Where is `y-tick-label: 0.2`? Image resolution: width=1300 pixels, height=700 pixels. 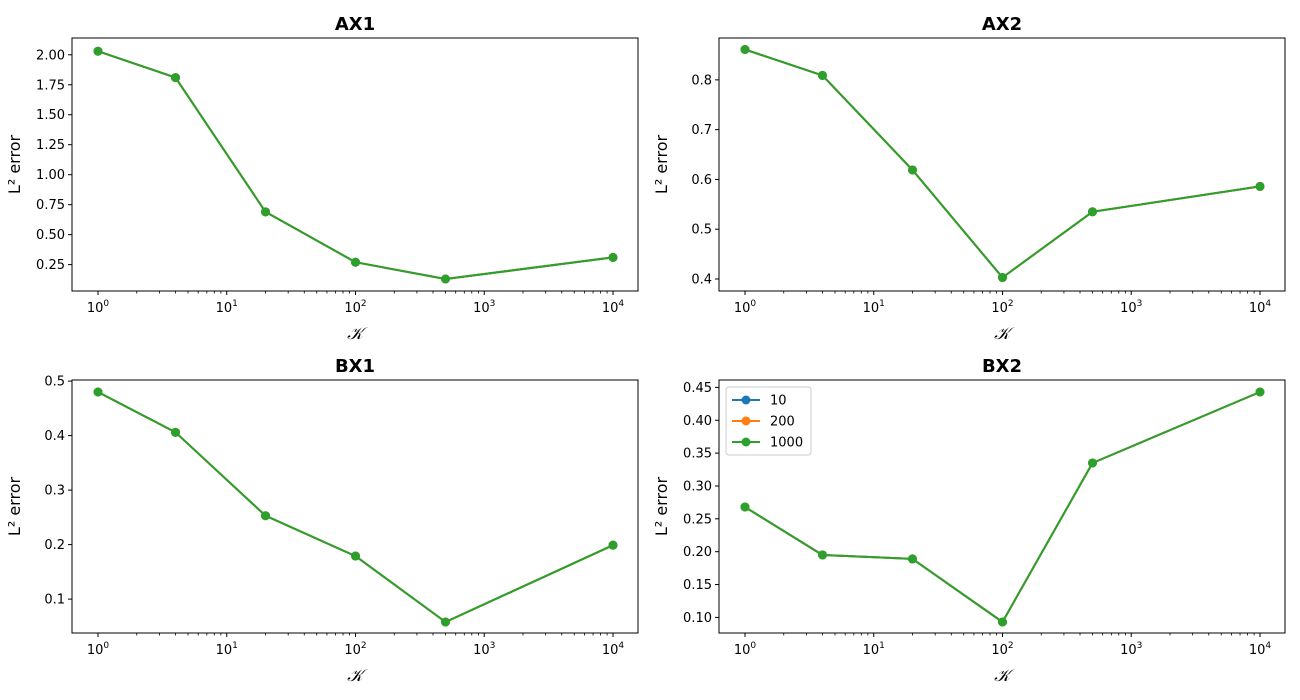
y-tick-label: 0.2 is located at coordinates (54, 545).